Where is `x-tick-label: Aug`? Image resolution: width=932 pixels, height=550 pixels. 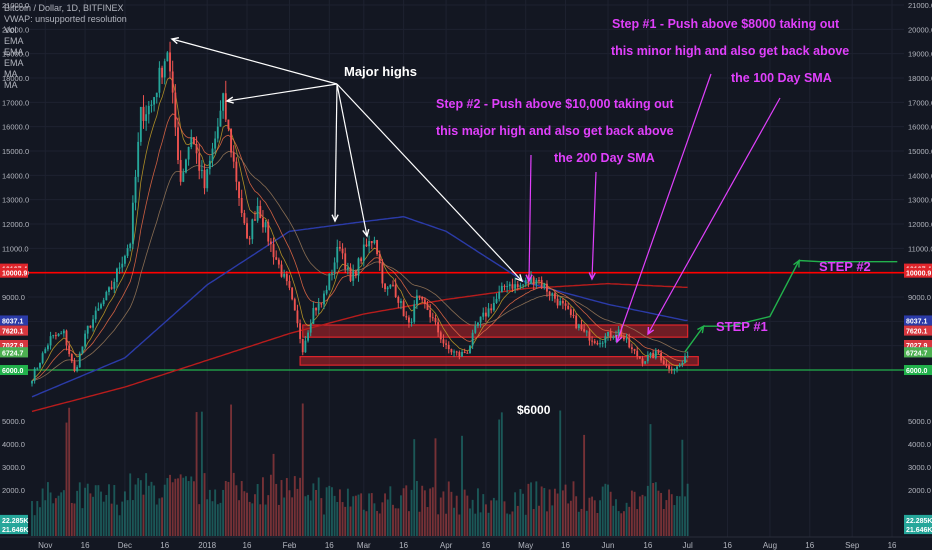 x-tick-label: Aug is located at coordinates (770, 545).